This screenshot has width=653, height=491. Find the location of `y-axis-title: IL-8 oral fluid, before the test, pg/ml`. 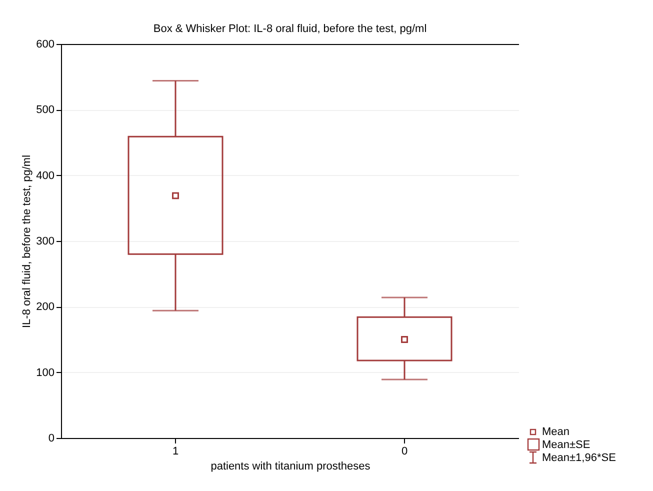

y-axis-title: IL-8 oral fluid, before the test, pg/ml is located at coordinates (27, 241).